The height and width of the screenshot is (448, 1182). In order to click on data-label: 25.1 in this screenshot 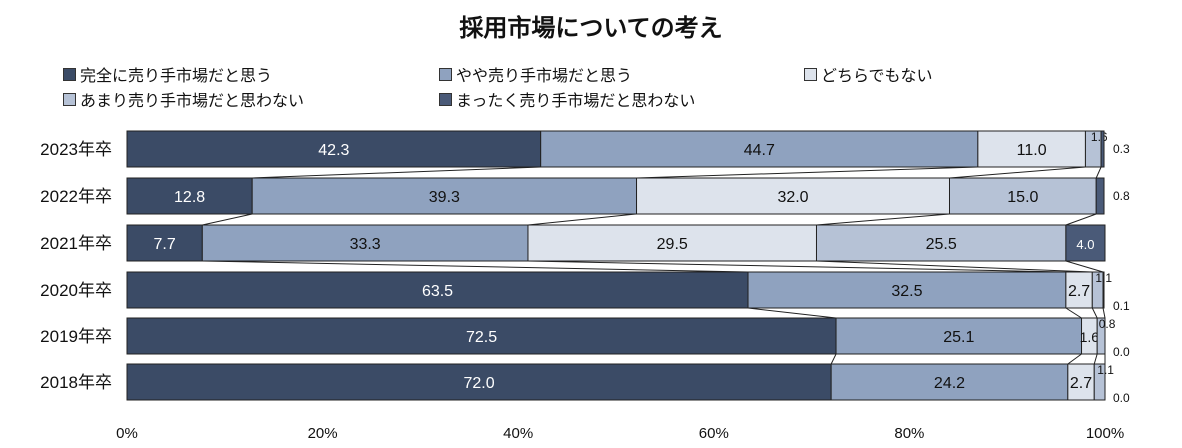, I will do `click(958, 337)`.